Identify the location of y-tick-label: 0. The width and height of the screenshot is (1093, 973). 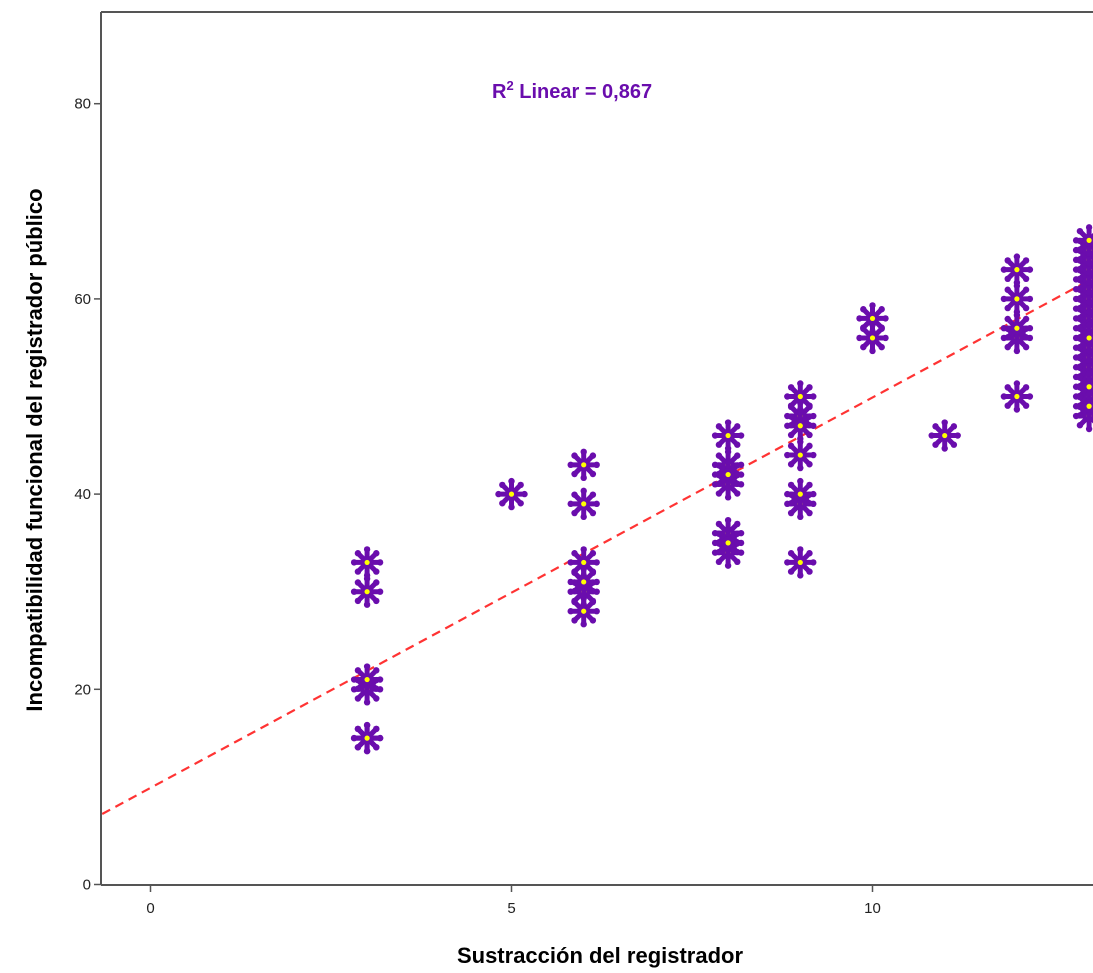
(87, 885).